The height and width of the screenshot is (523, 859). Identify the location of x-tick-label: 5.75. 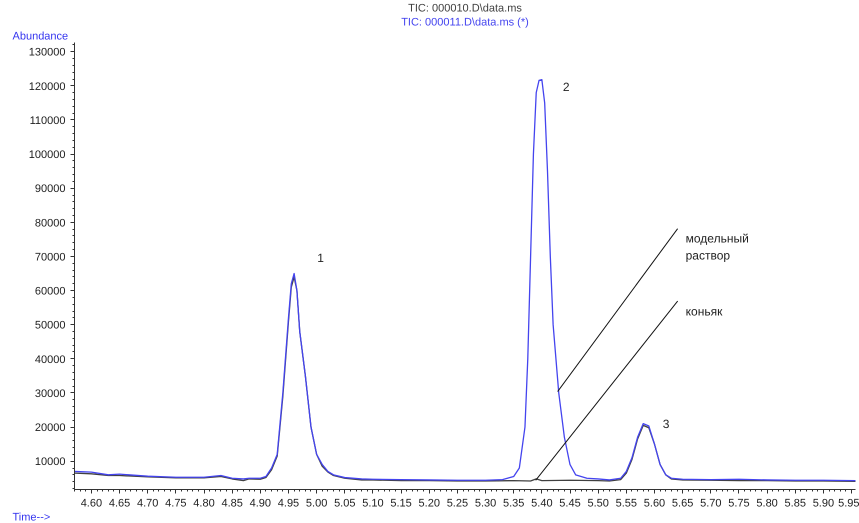
(739, 504).